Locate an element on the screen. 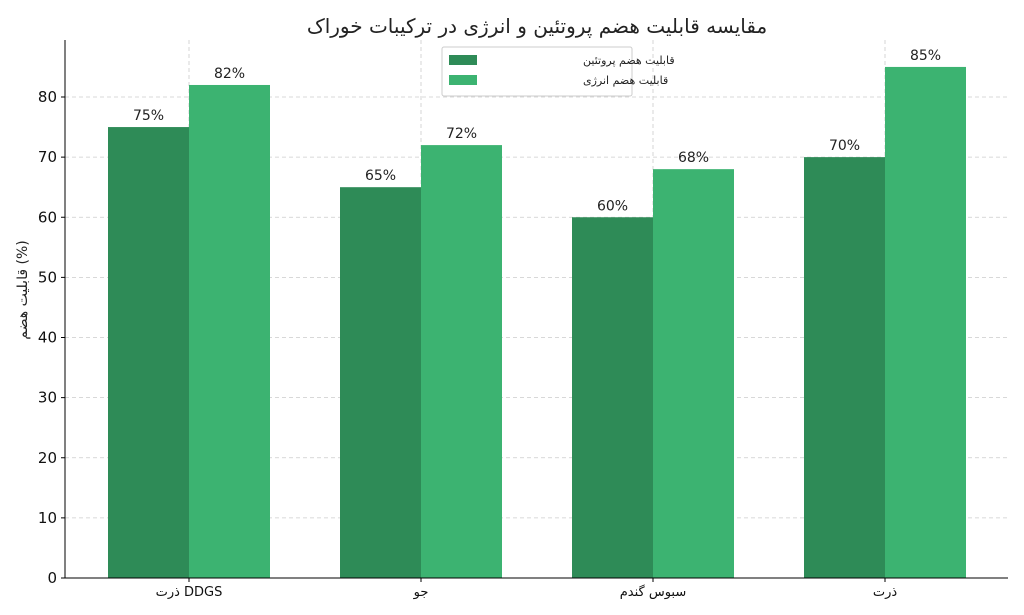 The height and width of the screenshot is (615, 1024). x-tick-label: ذرت is located at coordinates (885, 592).